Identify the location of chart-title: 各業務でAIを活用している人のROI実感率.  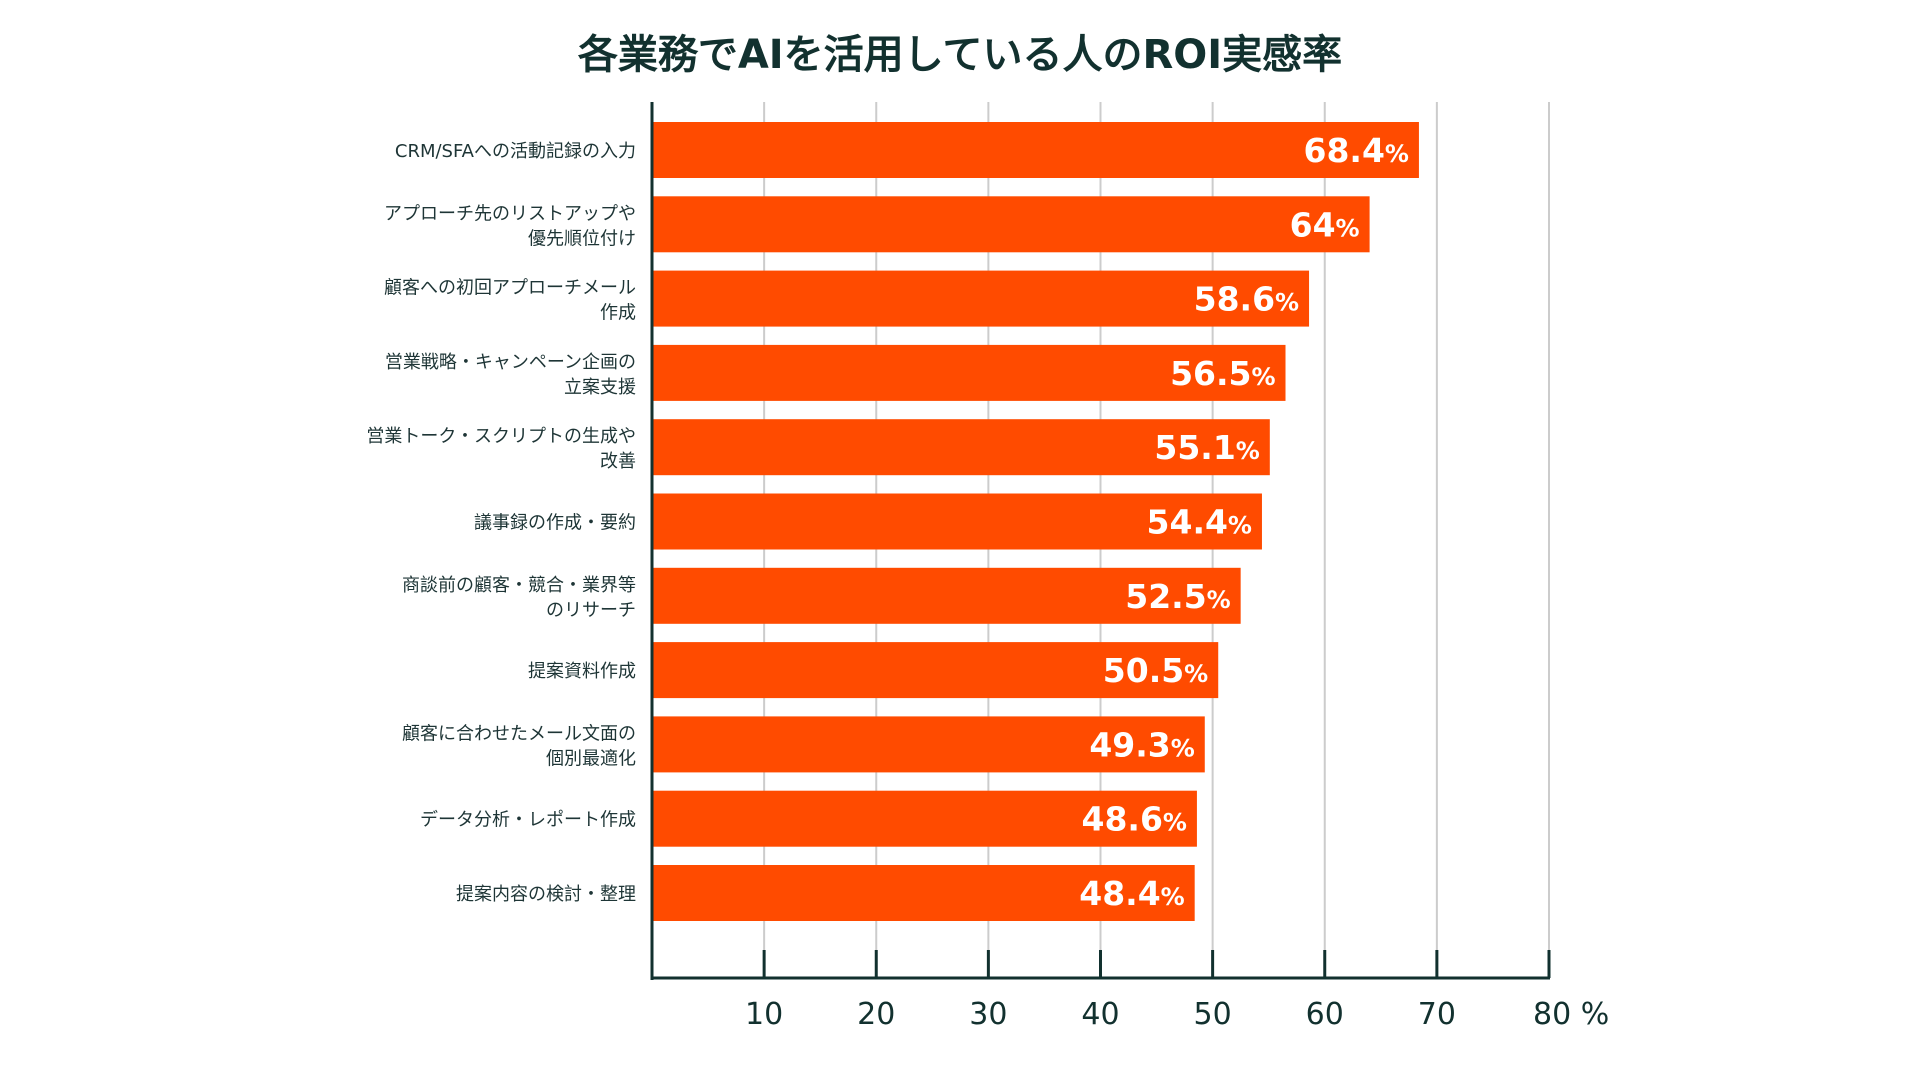
(960, 55).